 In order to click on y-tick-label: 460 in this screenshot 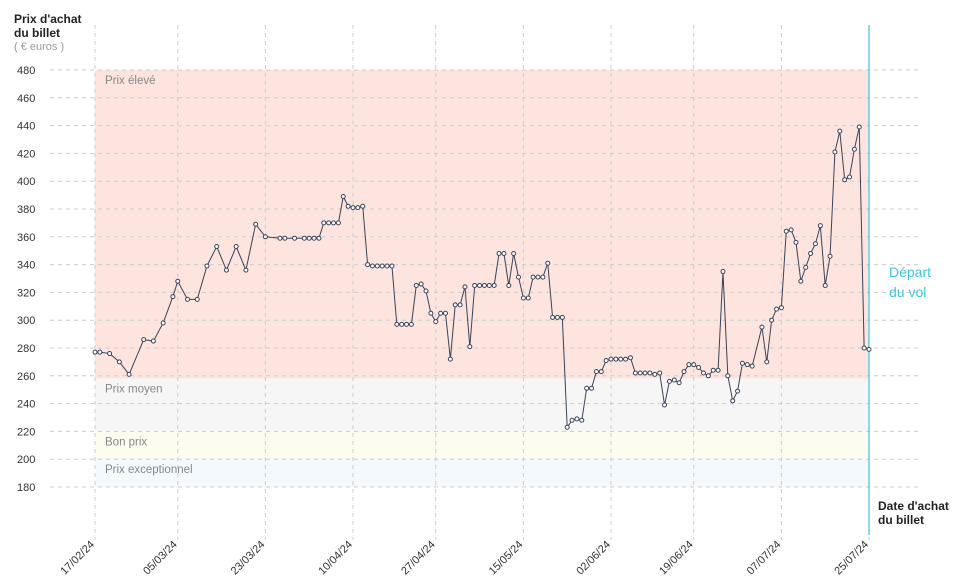, I will do `click(26, 99)`.